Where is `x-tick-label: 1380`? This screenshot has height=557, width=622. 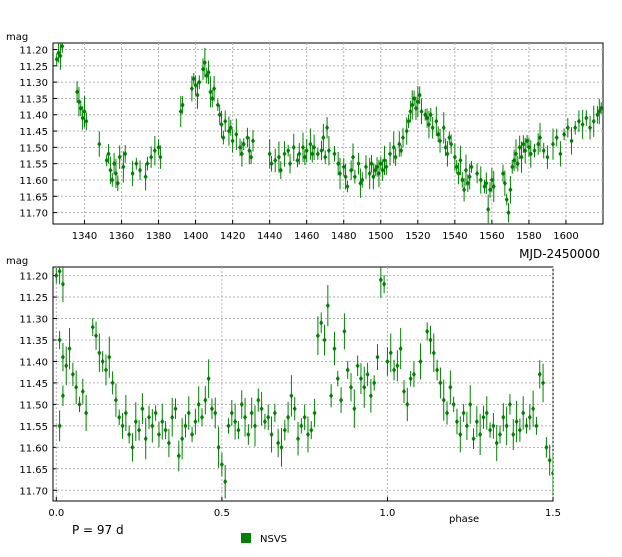
x-tick-label: 1380 is located at coordinates (158, 236).